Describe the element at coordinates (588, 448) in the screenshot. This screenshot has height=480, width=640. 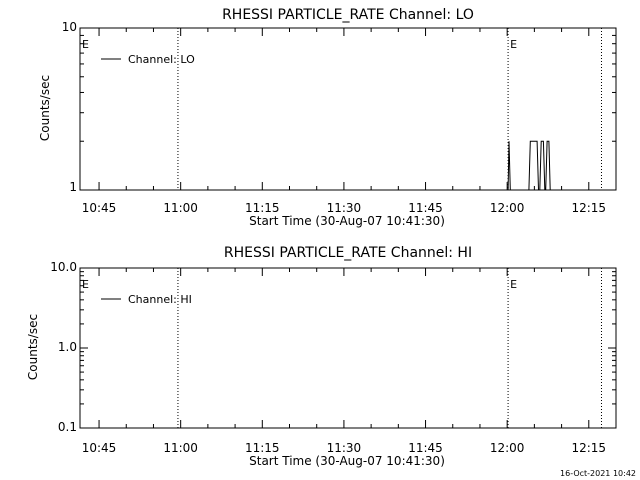
I see `panel-hi-xtick-label: 12:15` at that location.